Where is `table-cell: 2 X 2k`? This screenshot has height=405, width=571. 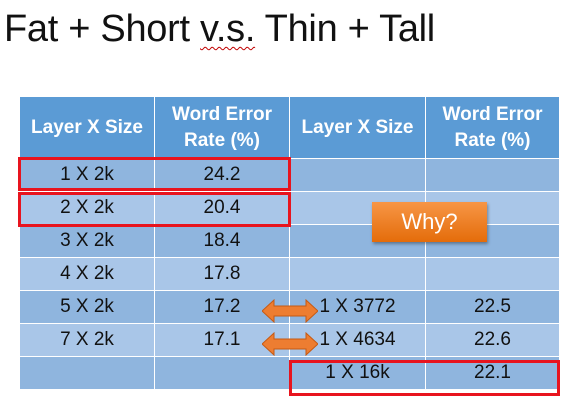
table-cell: 2 X 2k is located at coordinates (87, 208).